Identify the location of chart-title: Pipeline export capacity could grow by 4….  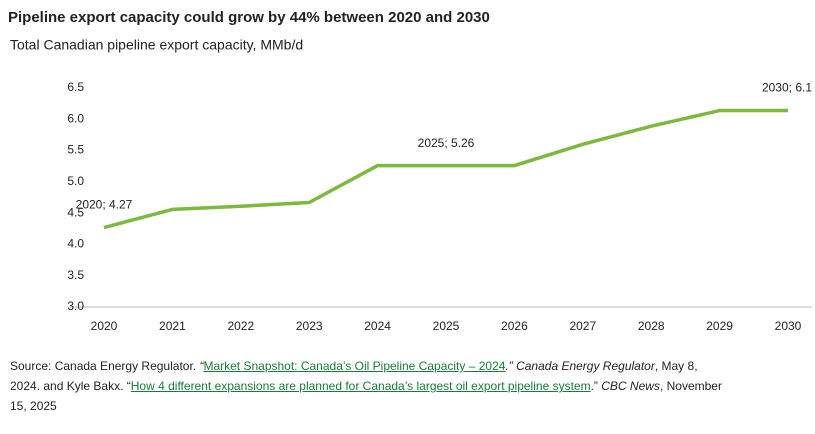
(249, 17).